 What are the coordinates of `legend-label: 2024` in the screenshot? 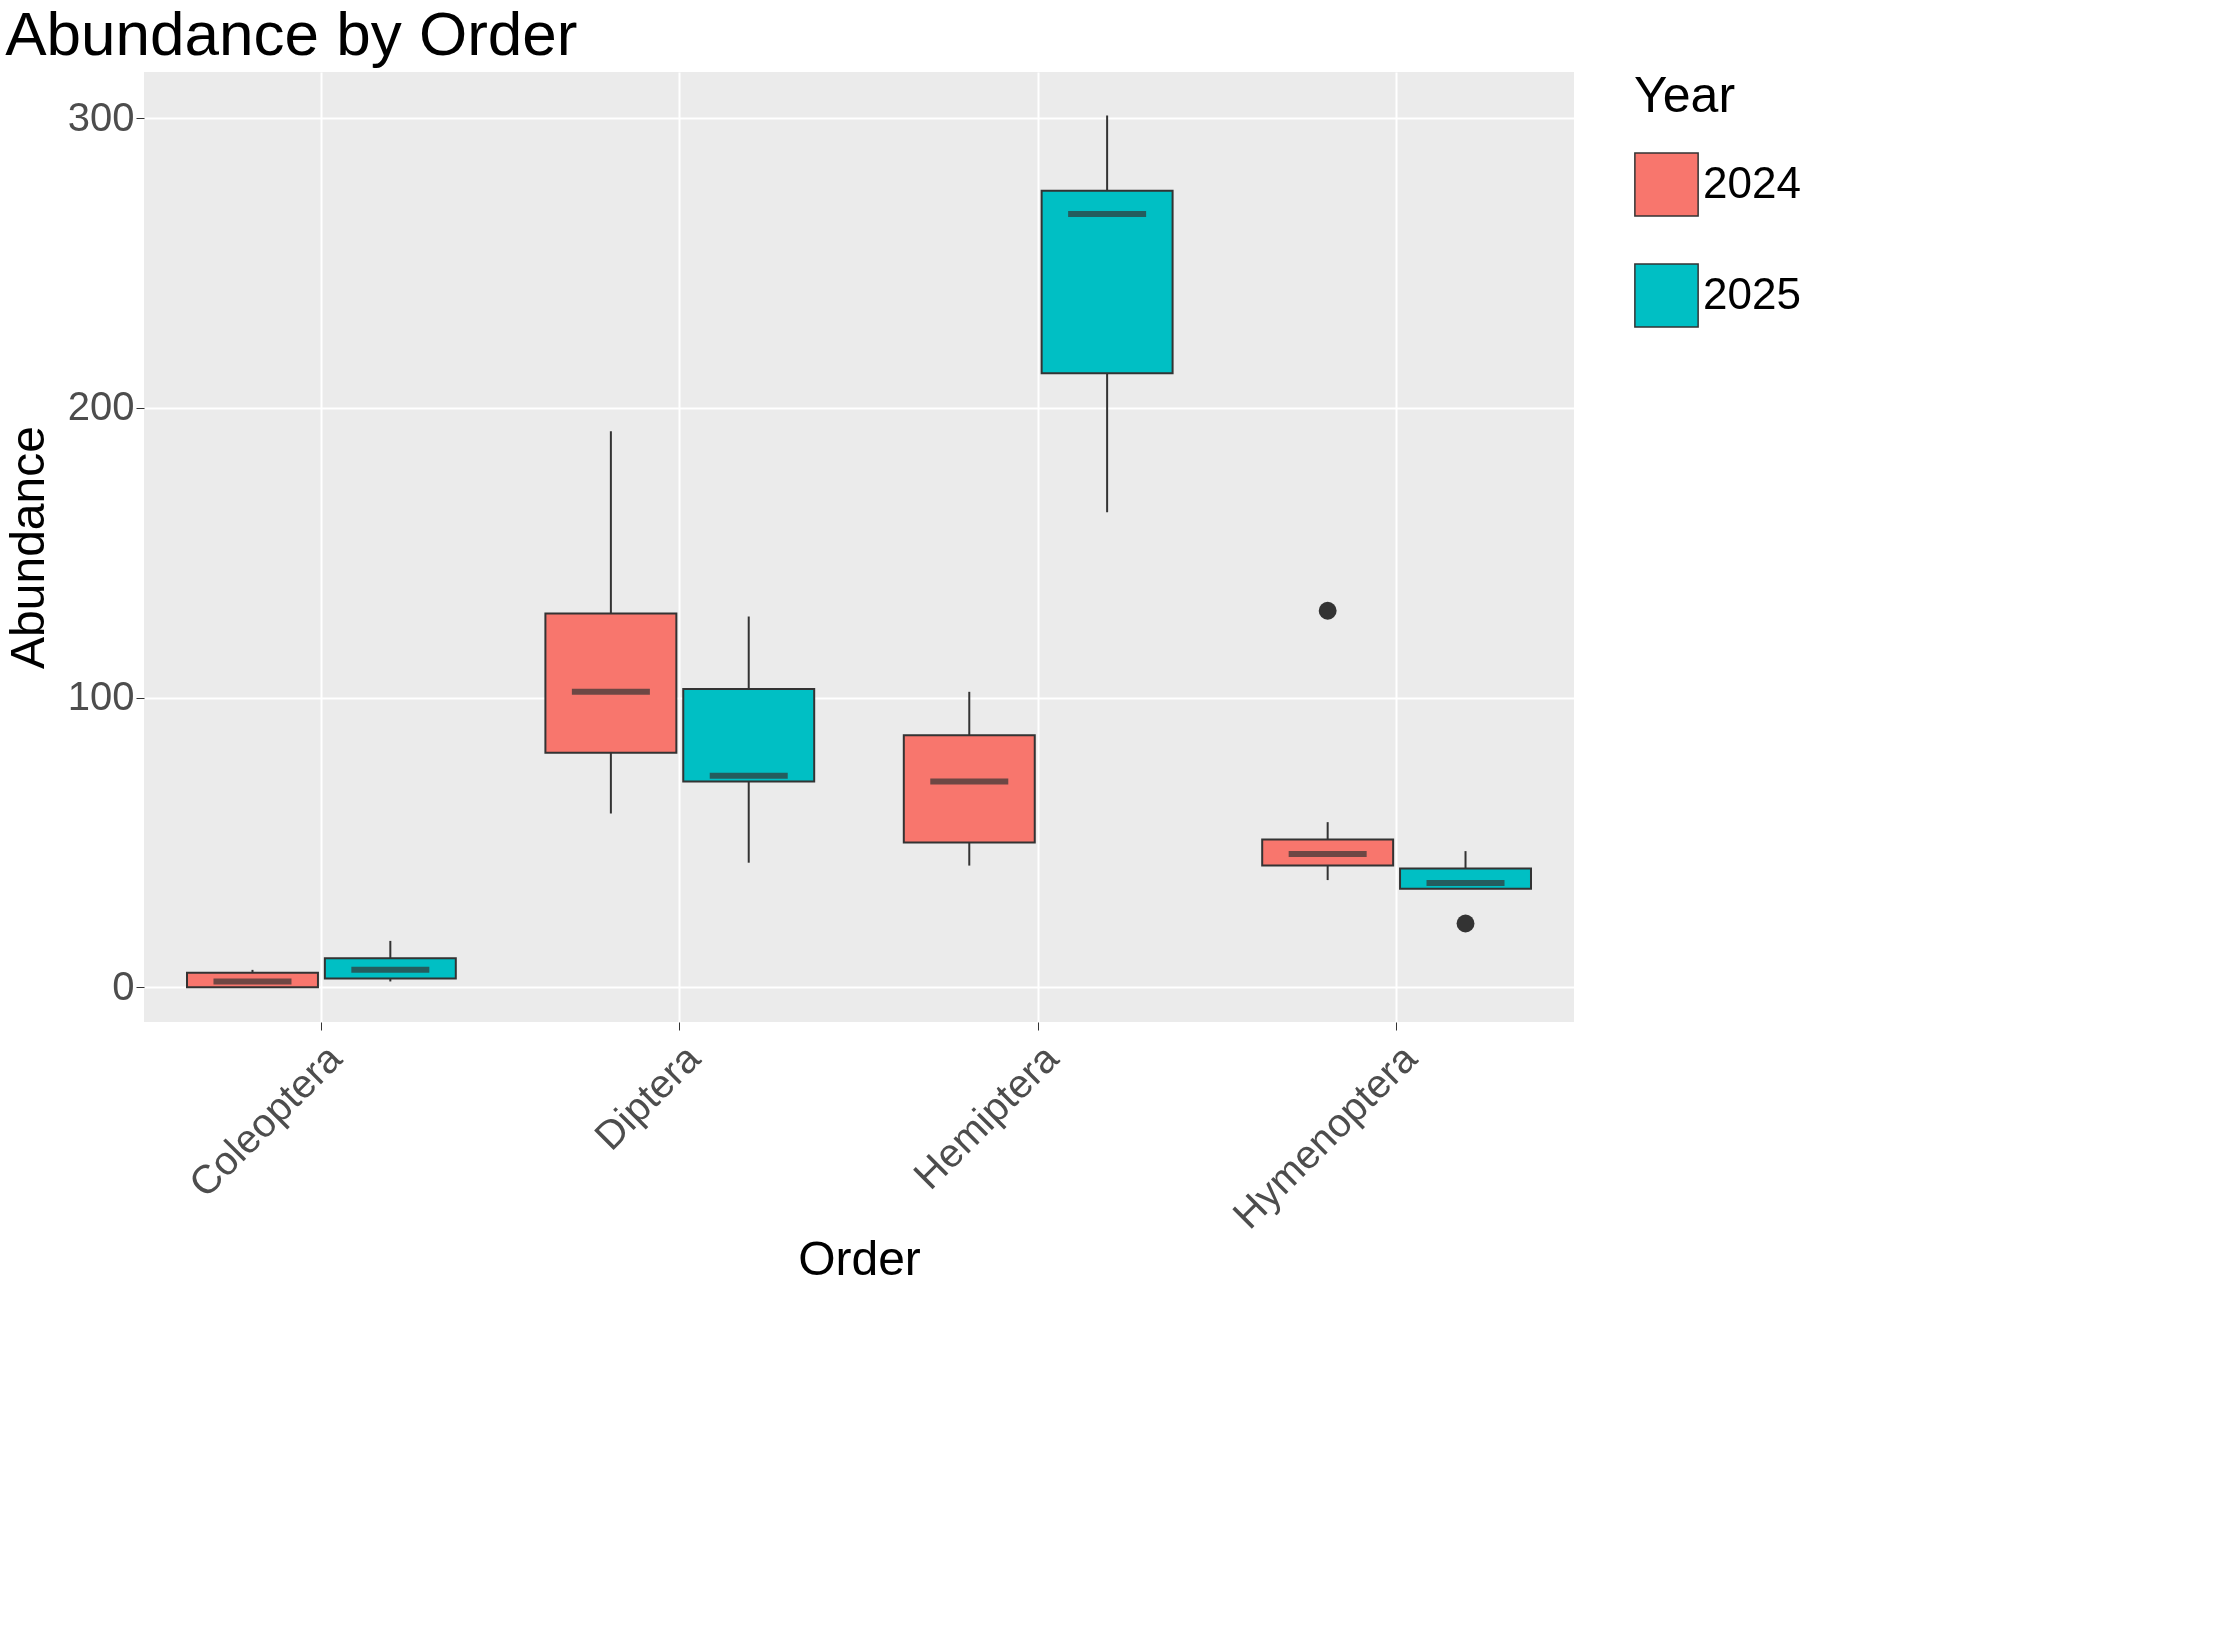 It's located at (1752, 182).